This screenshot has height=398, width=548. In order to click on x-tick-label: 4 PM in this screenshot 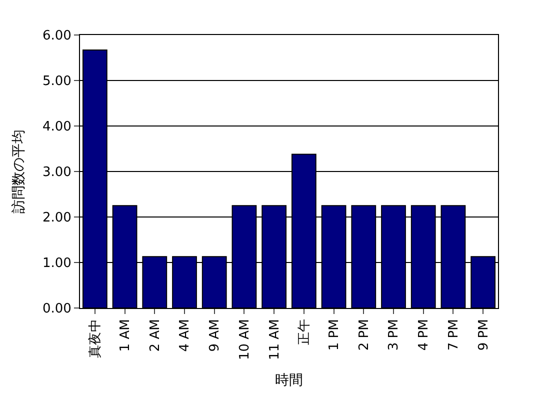, I will do `click(424, 335)`.